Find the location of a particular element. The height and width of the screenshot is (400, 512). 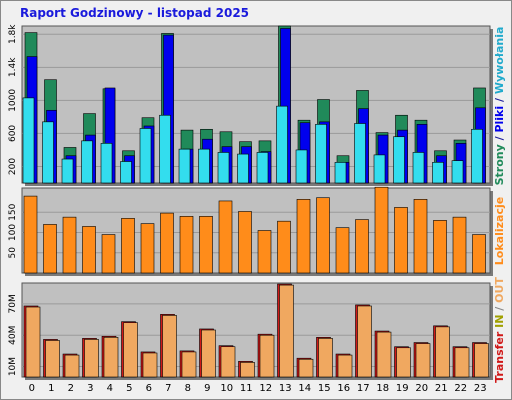

panel1-ytick-label: 1.4k is located at coordinates (13, 67).